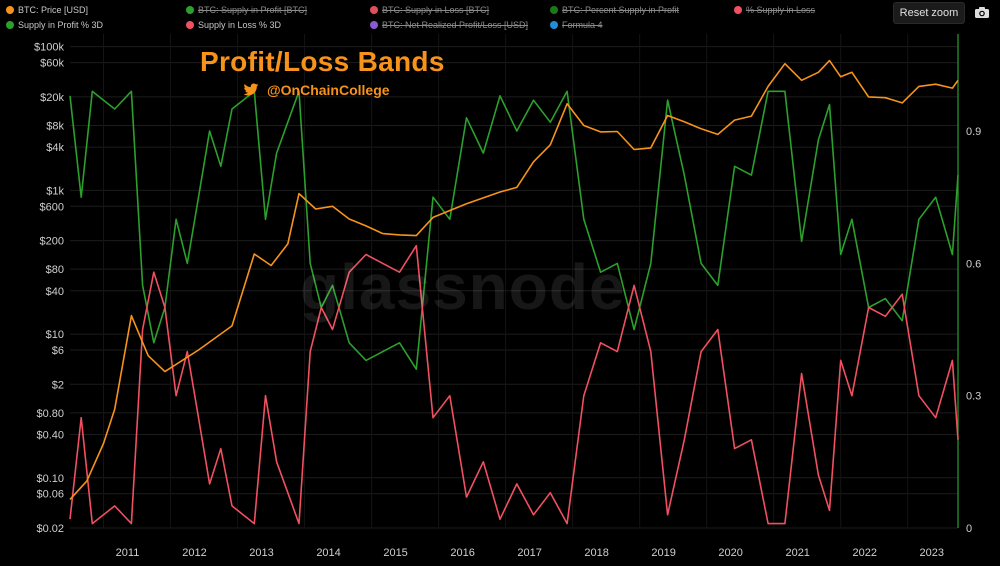 The width and height of the screenshot is (1000, 566). I want to click on left-axis-tick-label: $60k, so click(52, 64).